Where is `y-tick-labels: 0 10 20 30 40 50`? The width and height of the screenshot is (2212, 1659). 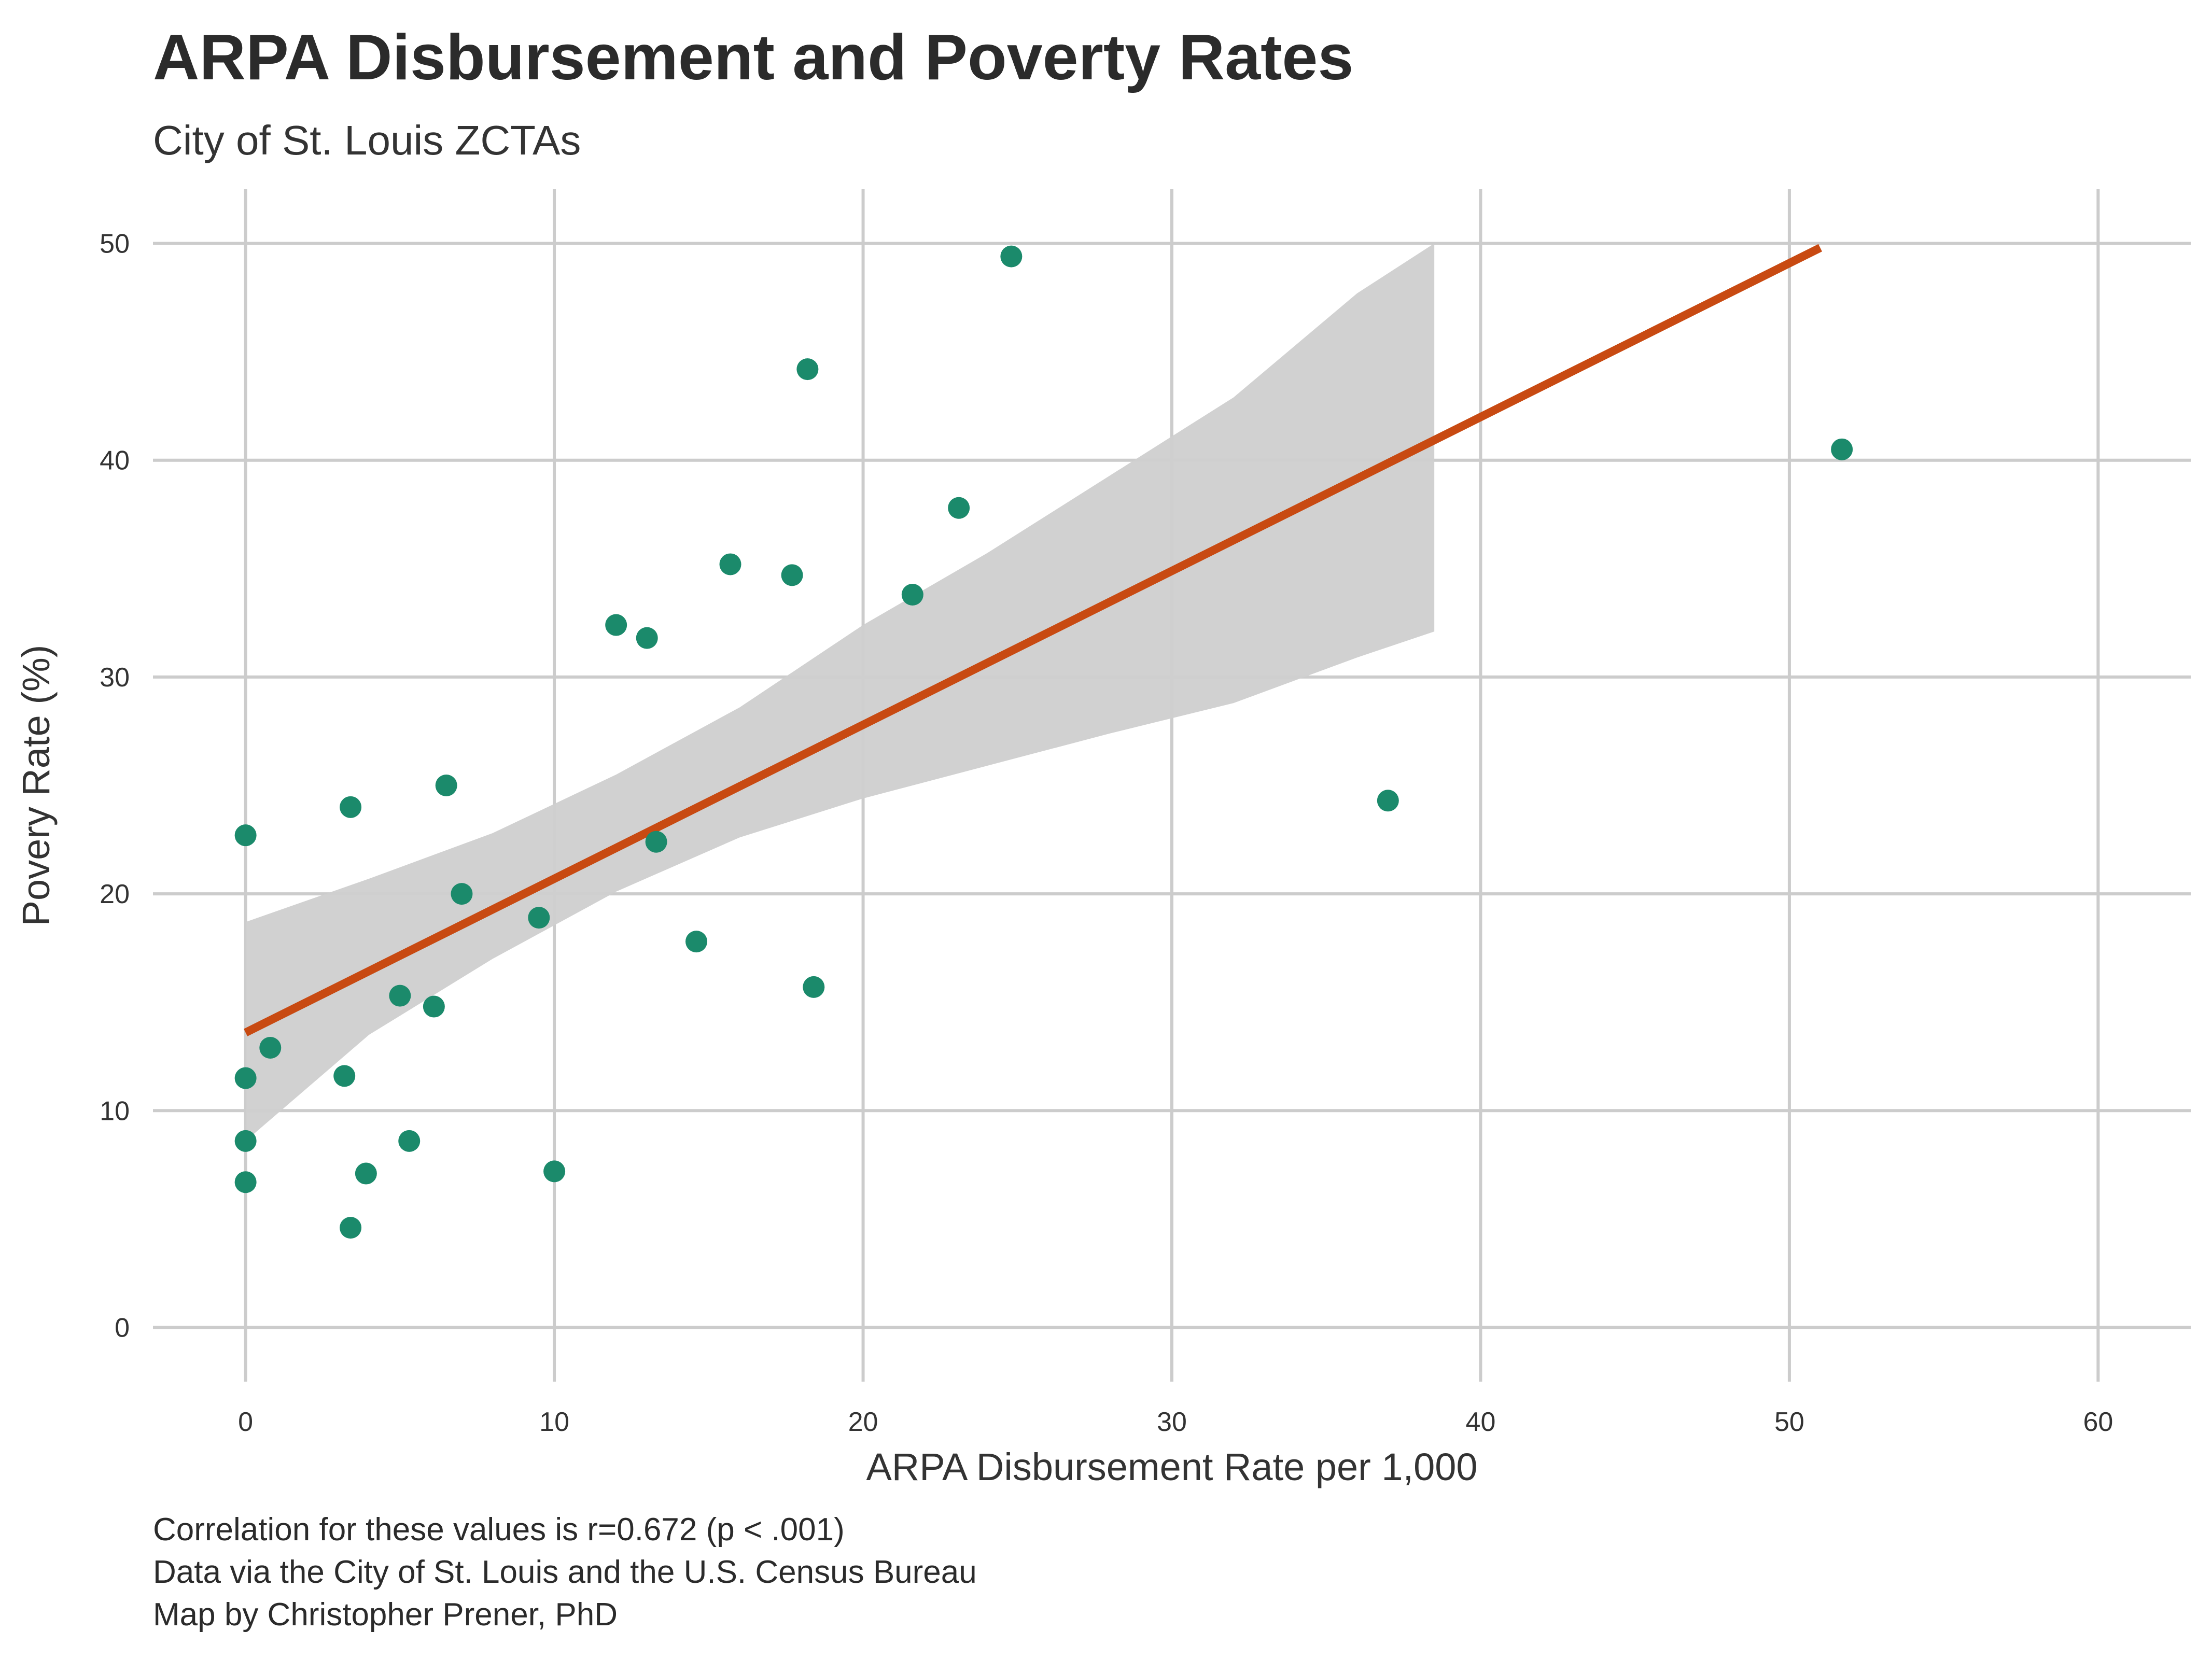
y-tick-labels: 0 10 20 30 40 50 is located at coordinates (115, 786).